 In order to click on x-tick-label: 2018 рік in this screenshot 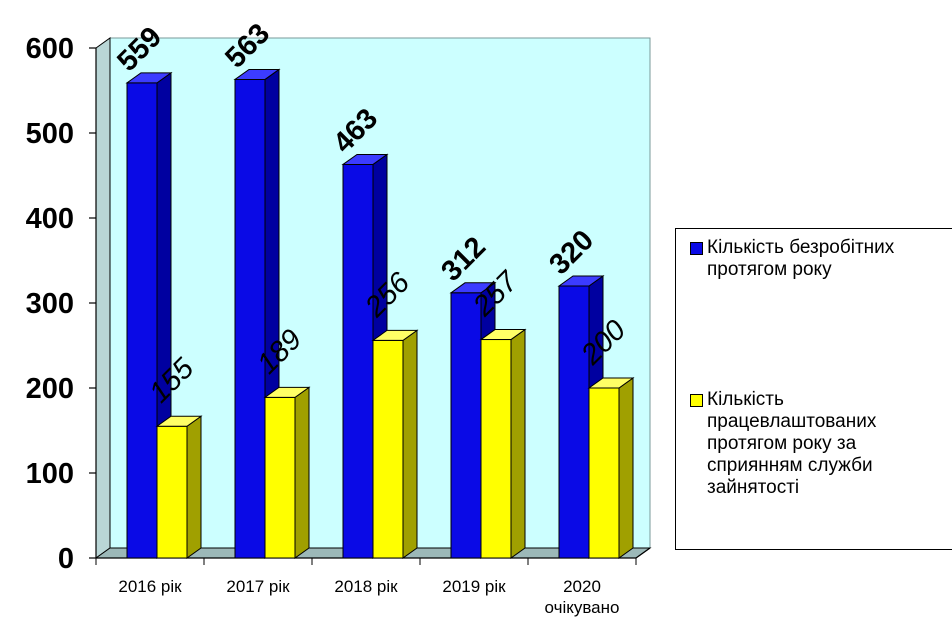, I will do `click(366, 586)`.